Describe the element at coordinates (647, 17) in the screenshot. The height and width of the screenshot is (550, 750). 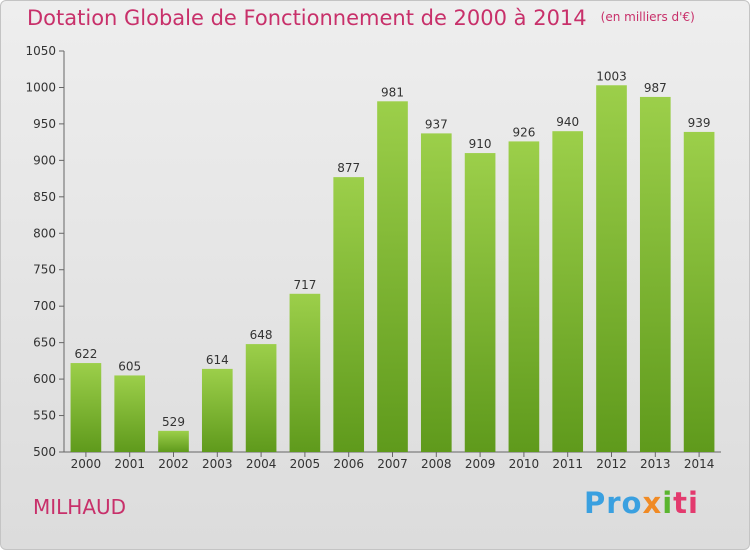
I see `chart-subtitle: (en milliers d'€)` at that location.